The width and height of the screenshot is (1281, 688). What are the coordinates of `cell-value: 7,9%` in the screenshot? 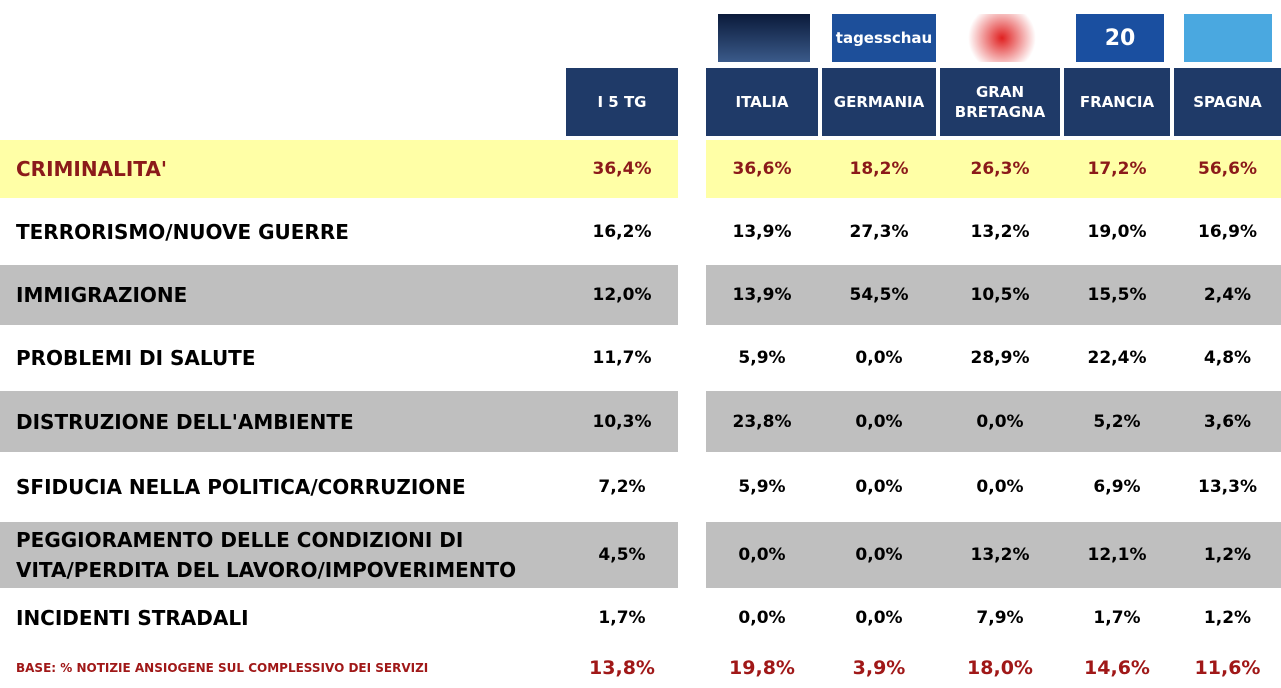 It's located at (1000, 618).